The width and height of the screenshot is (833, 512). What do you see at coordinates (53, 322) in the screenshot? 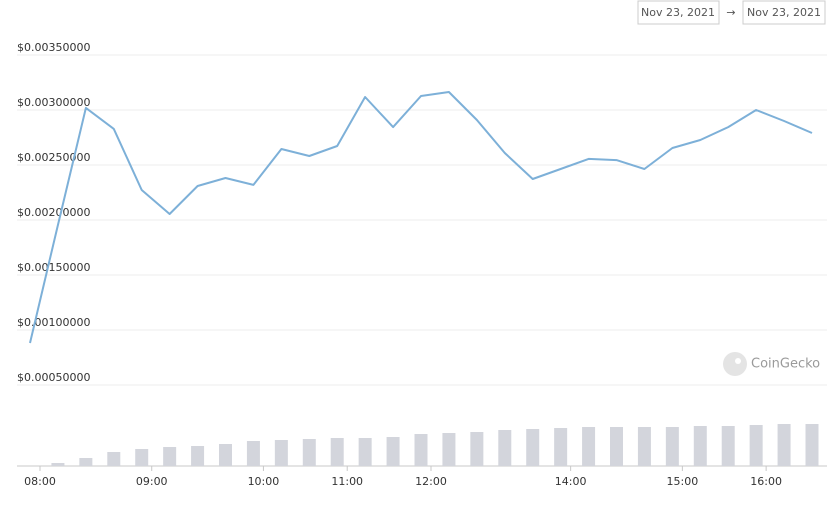
I see `y-tick-label: $0.00100000` at bounding box center [53, 322].